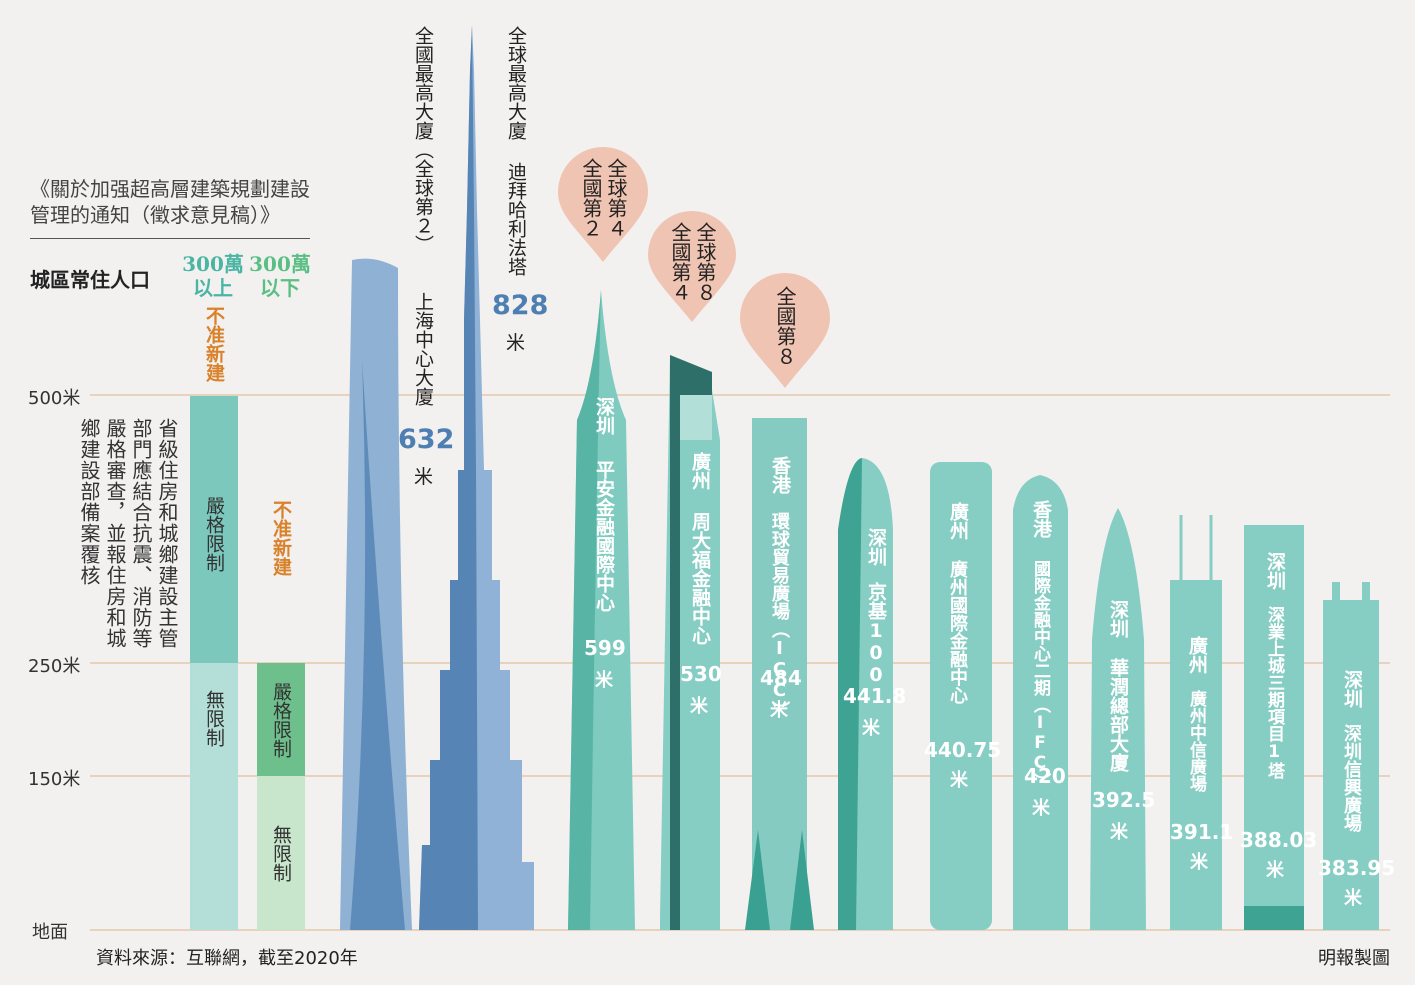 This screenshot has height=985, width=1415. What do you see at coordinates (875, 696) in the screenshot?
I see `building-height-kk100: 441.8` at bounding box center [875, 696].